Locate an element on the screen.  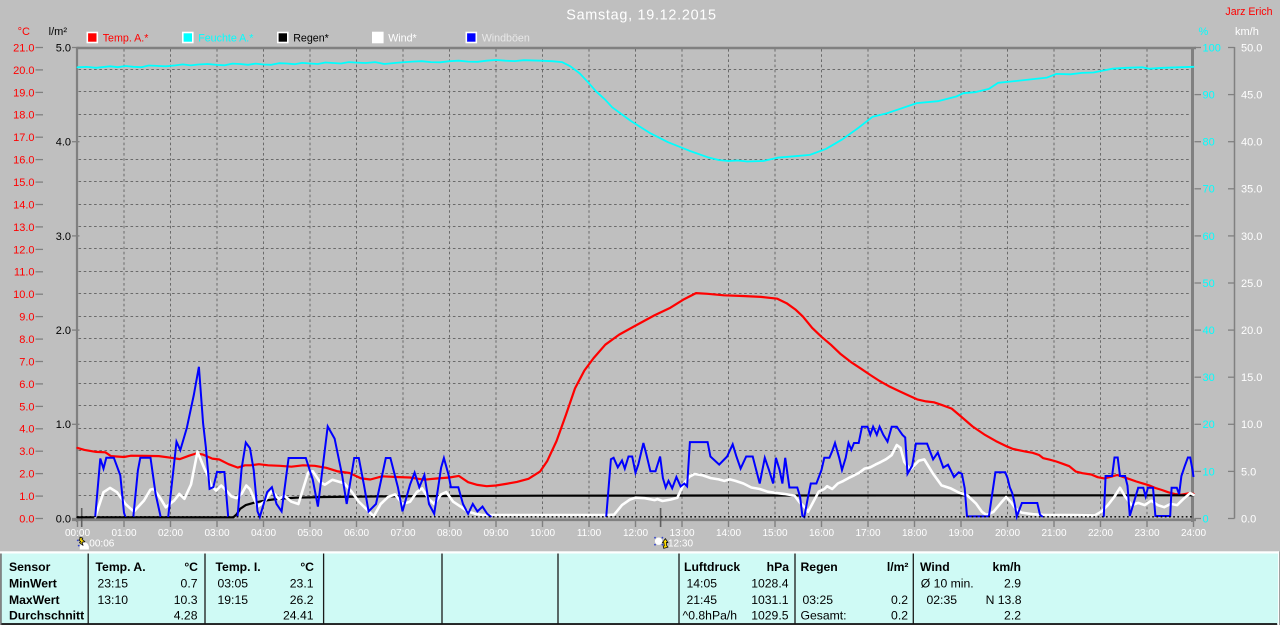
svg-text: Temp. A.* is located at coordinates (126, 38).